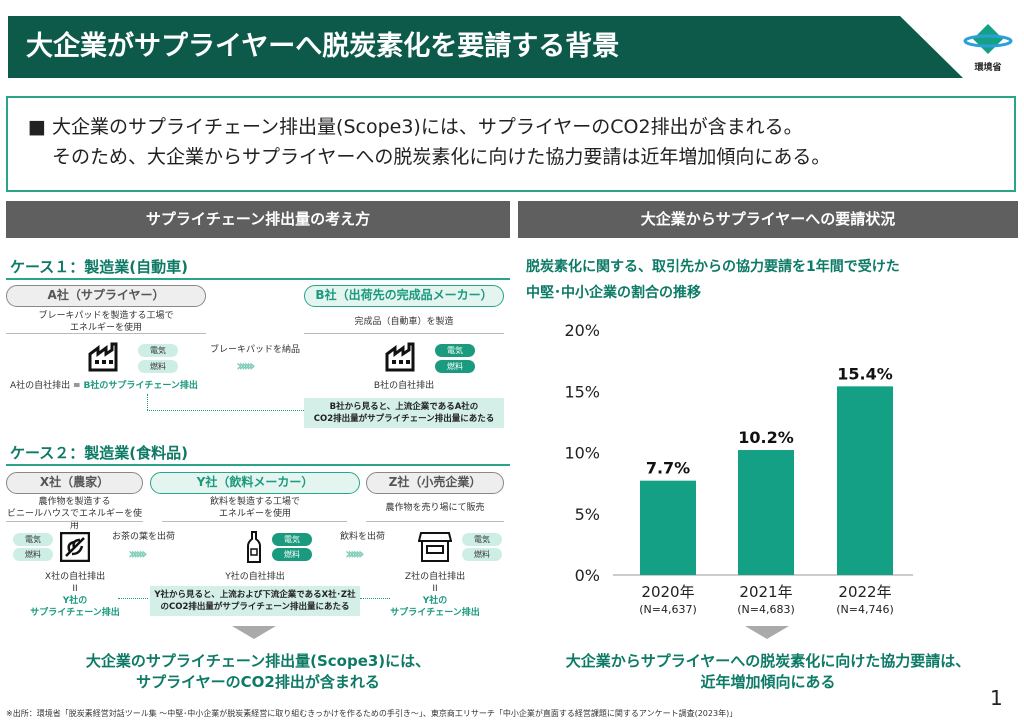 This screenshot has height=724, width=1024. I want to click on x-tick-label: 2021年, so click(765, 592).